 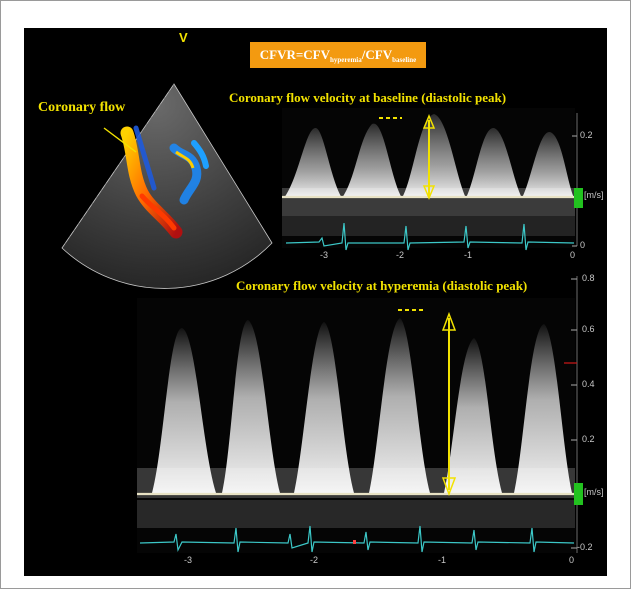 What do you see at coordinates (588, 384) in the screenshot?
I see `hyperemia-tick: 0.4` at bounding box center [588, 384].